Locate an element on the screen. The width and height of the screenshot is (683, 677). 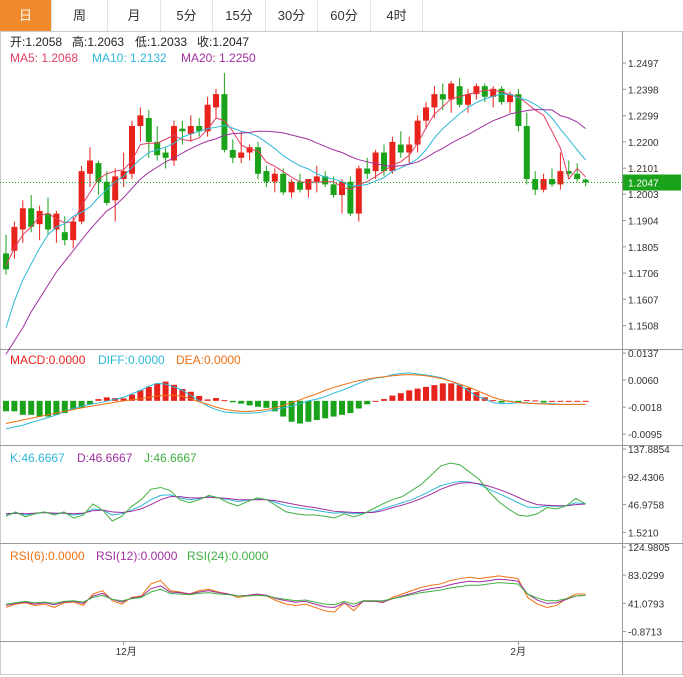
tab-15min: 15分 is located at coordinates (239, 15).